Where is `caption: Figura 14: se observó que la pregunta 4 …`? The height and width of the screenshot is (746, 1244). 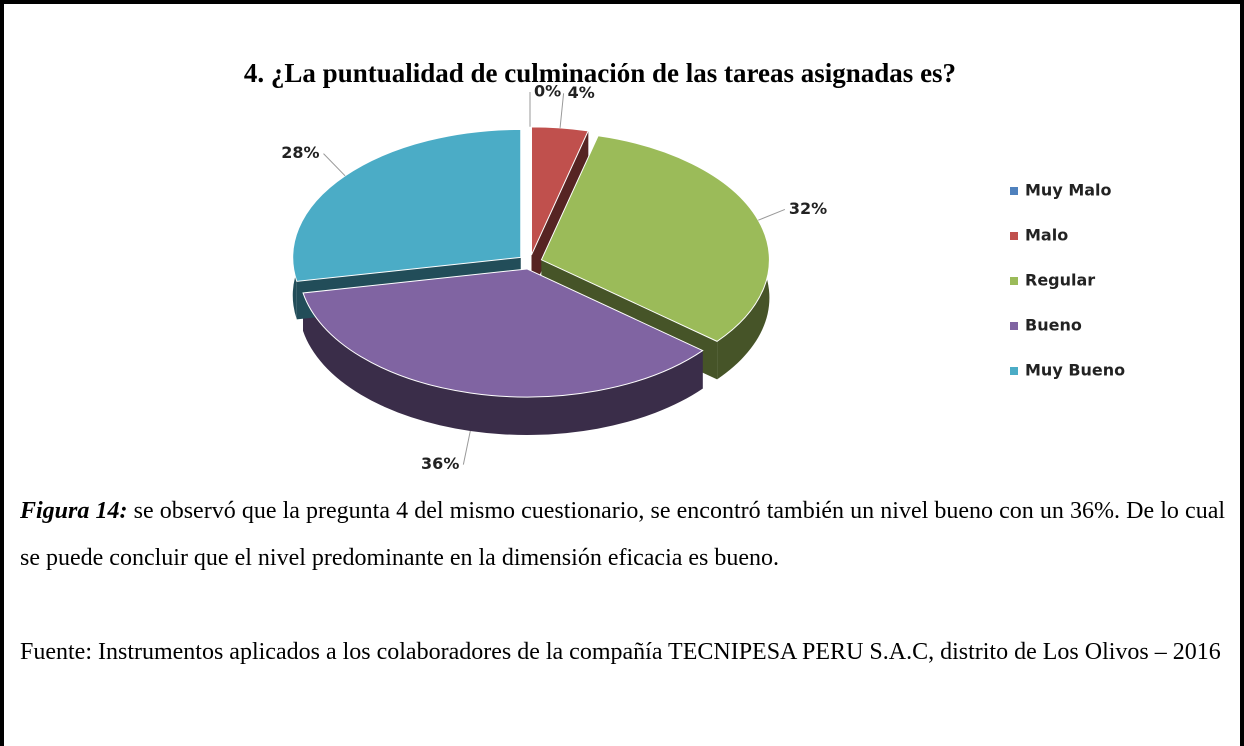
caption: Figura 14: se observó que la pregunta 4 … is located at coordinates (622, 535).